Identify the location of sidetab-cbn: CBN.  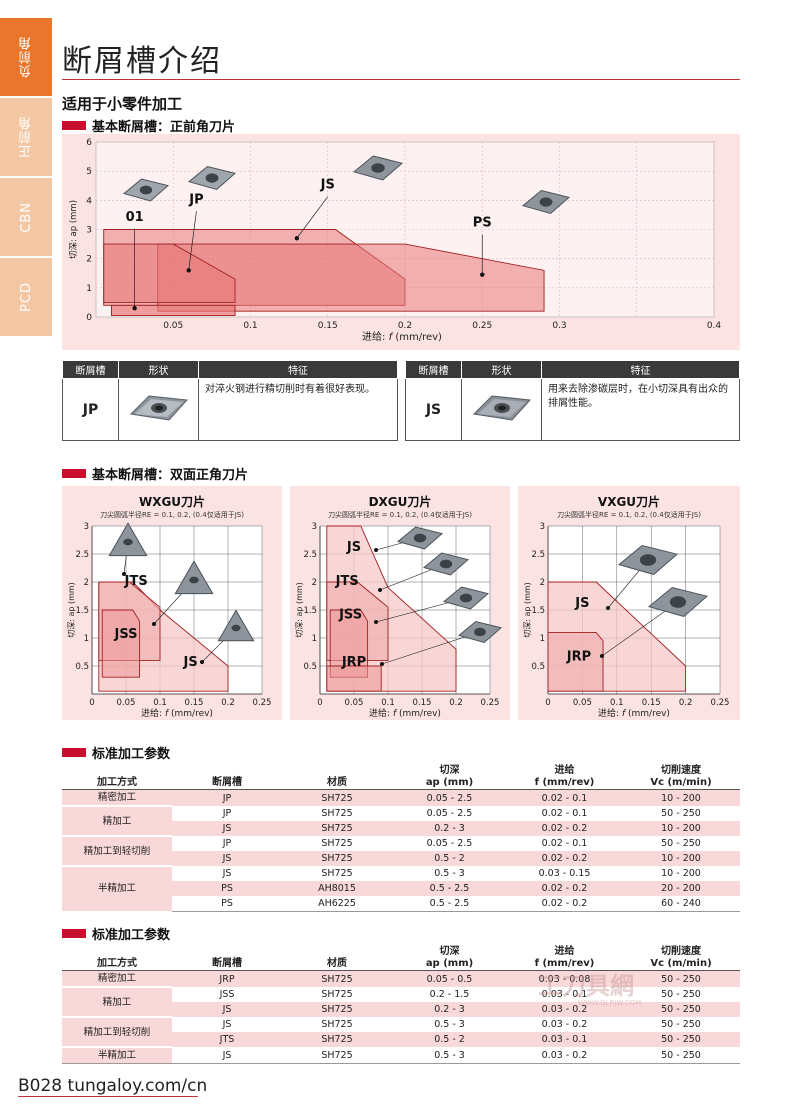
(26, 217).